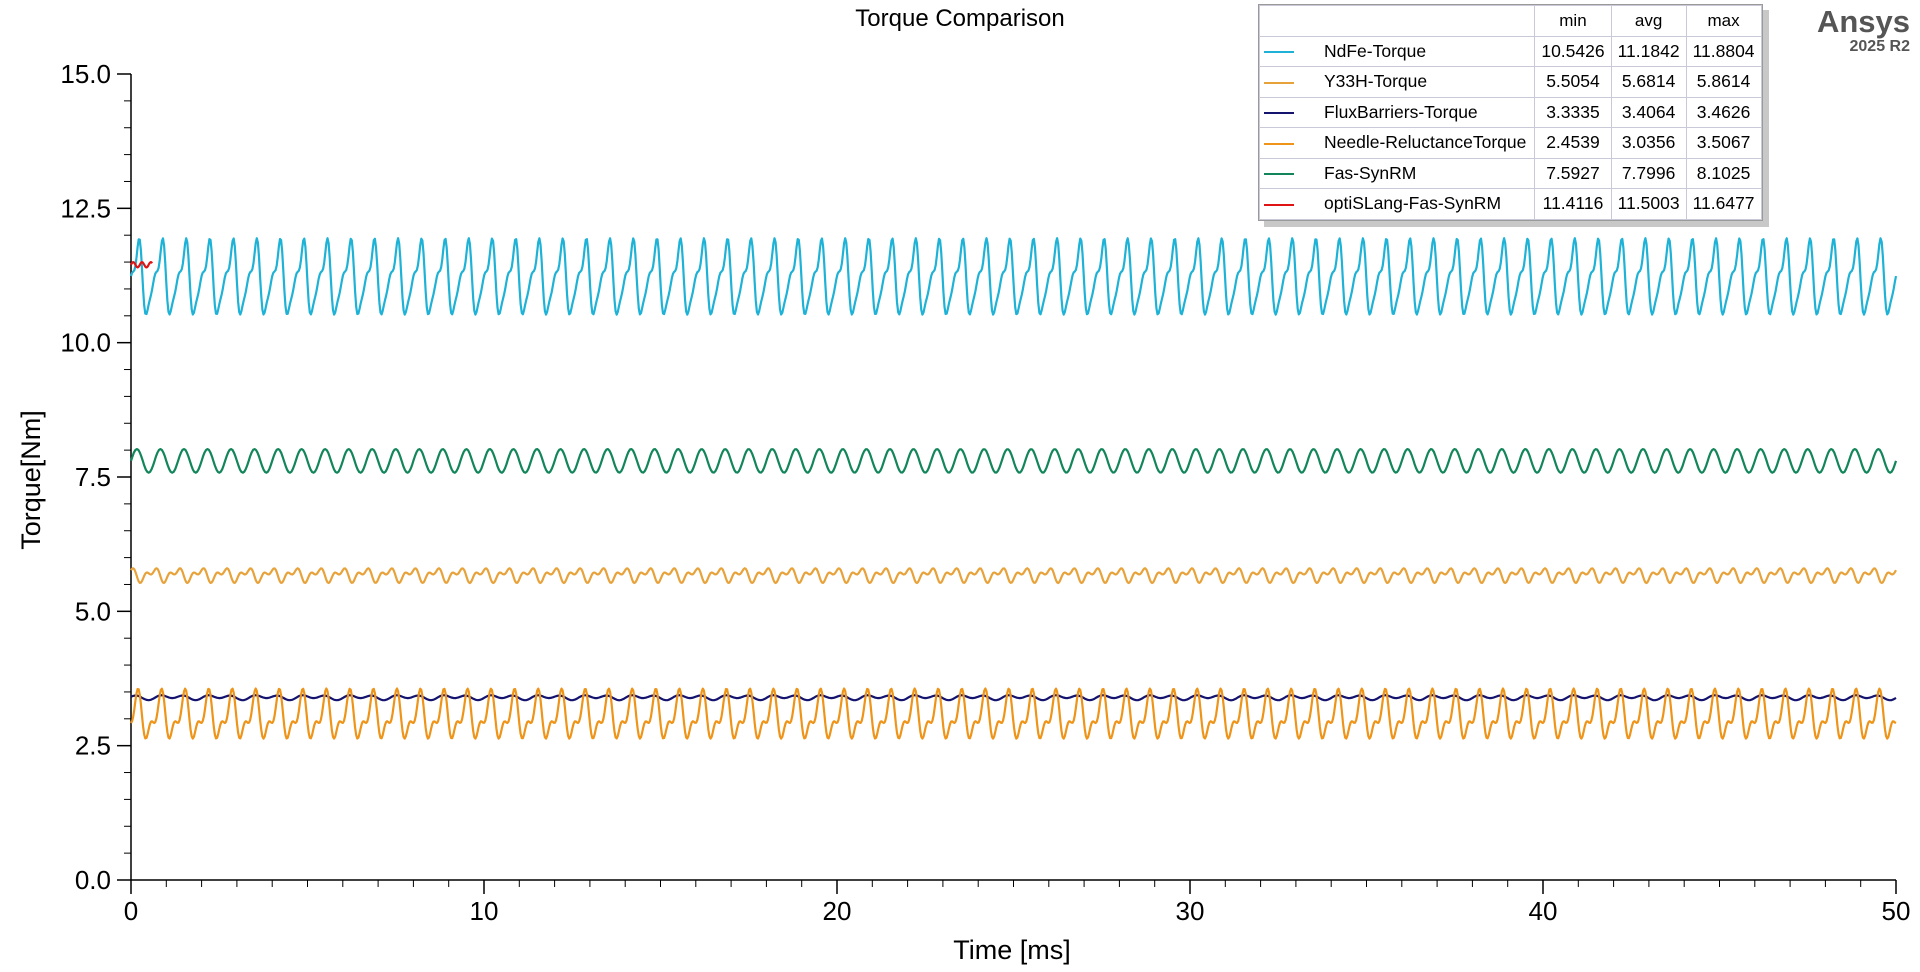 This screenshot has width=1920, height=972. Describe the element at coordinates (1573, 143) in the screenshot. I see `legend-min: 2.4539` at that location.